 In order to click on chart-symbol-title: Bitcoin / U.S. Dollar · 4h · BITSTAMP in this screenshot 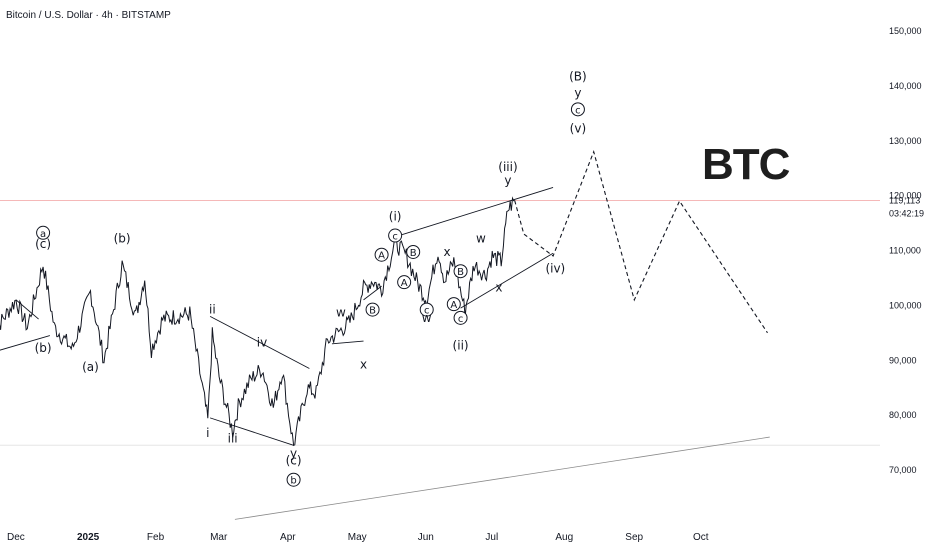, I will do `click(88, 15)`.